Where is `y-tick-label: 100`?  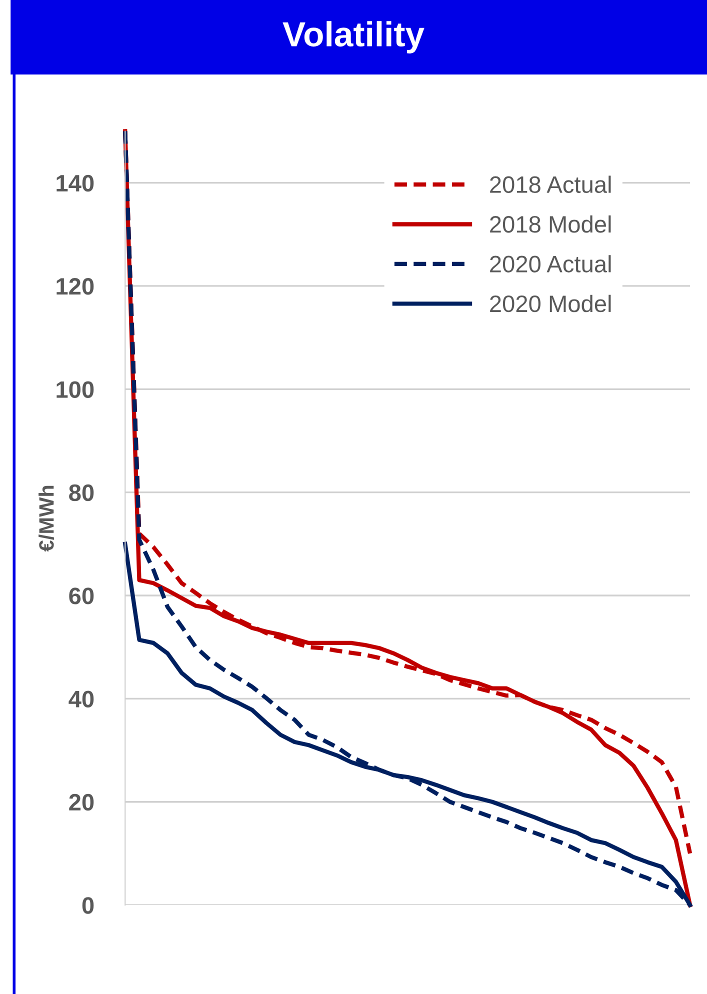 y-tick-label: 100 is located at coordinates (75, 389).